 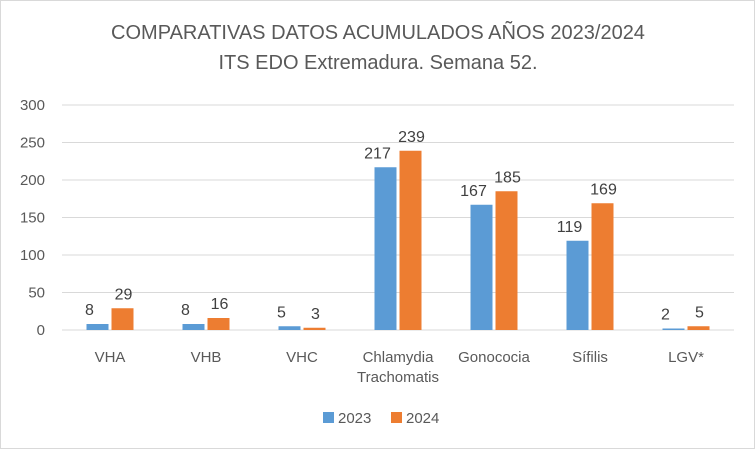 What do you see at coordinates (590, 357) in the screenshot?
I see `x-tick-label: Sífilis` at bounding box center [590, 357].